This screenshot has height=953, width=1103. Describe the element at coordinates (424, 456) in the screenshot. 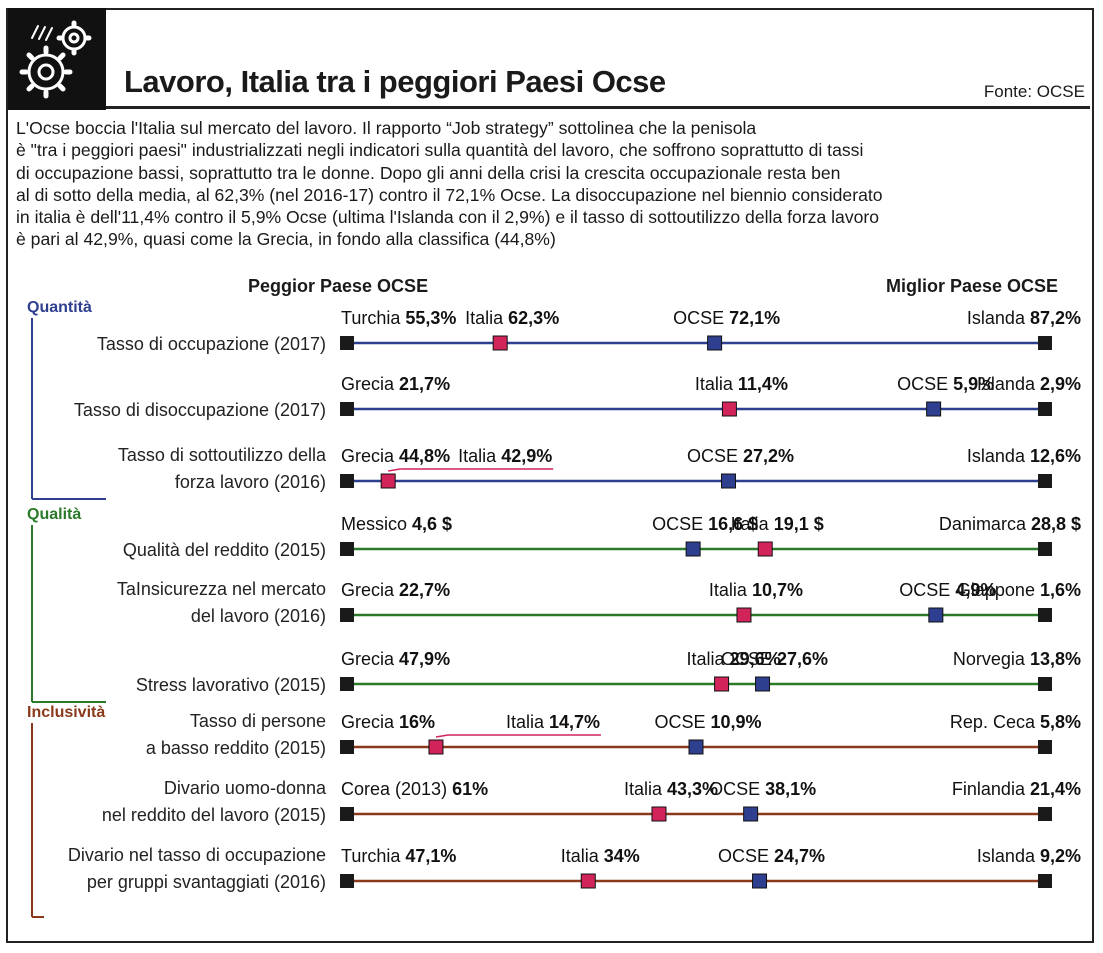

I see `worst-value-label-value: 44,8%` at that location.